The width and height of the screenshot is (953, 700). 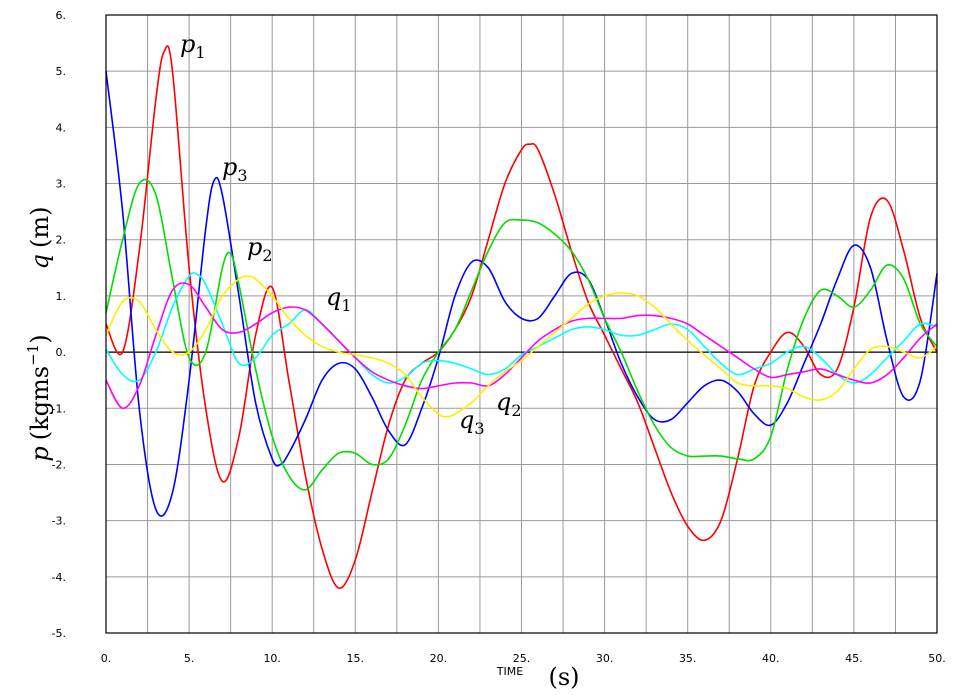 I want to click on x-tick-label: 30., so click(x=605, y=658).